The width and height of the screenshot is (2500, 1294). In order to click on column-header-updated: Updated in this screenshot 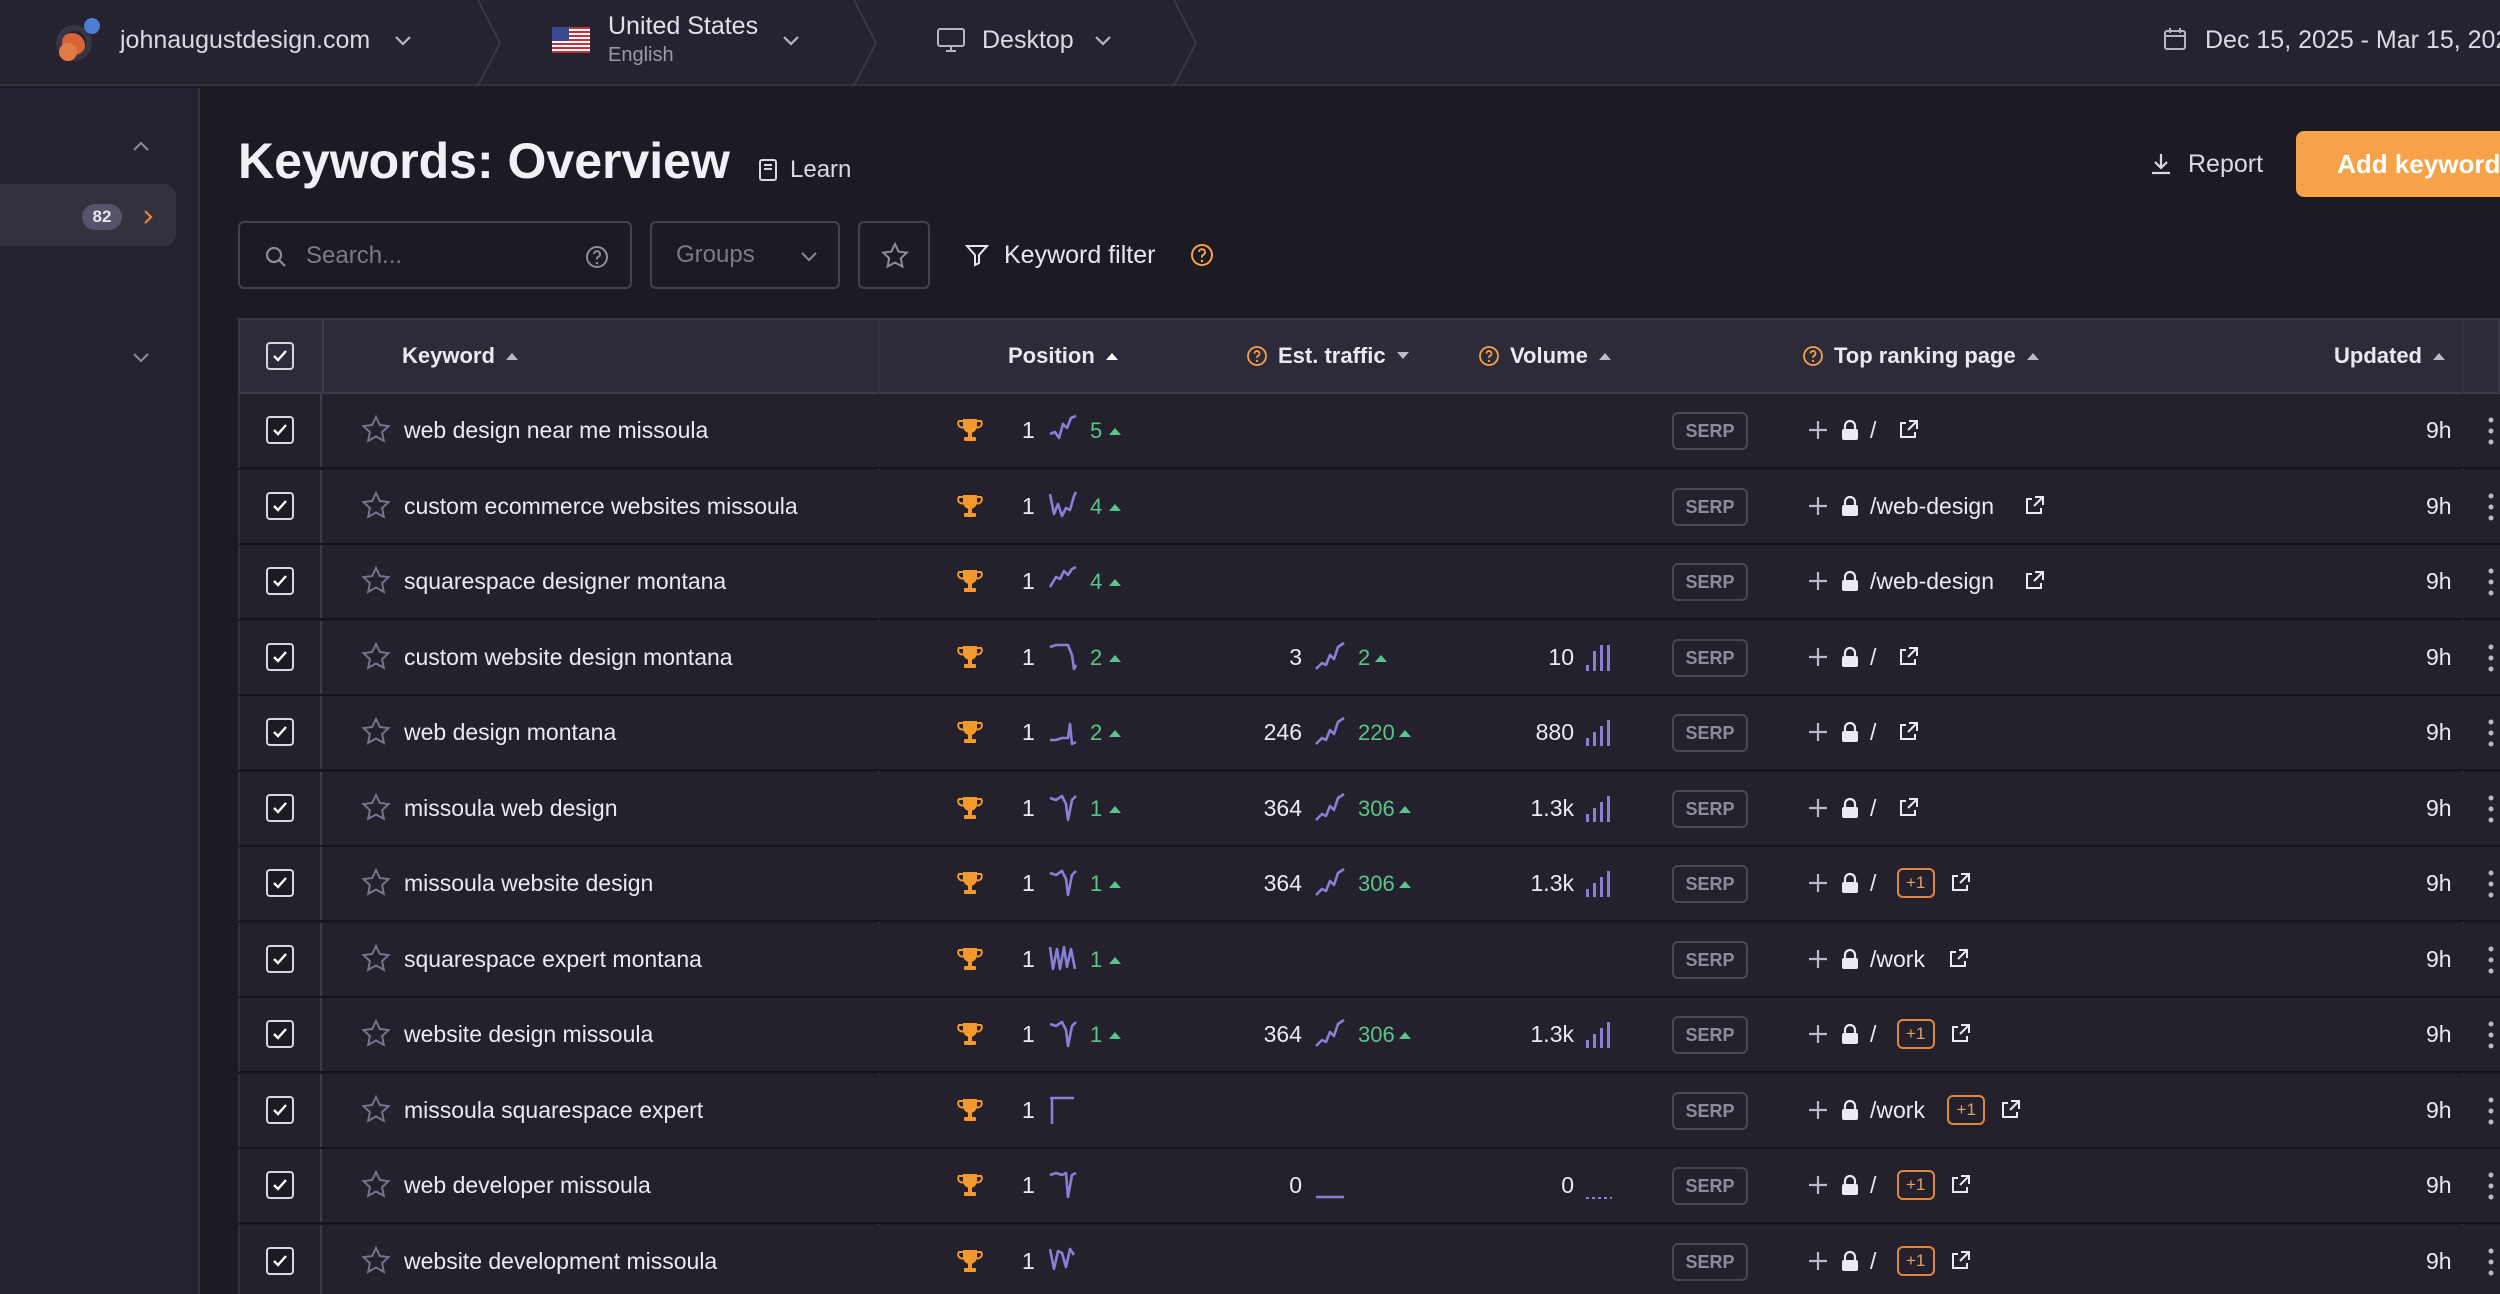, I will do `click(2390, 356)`.